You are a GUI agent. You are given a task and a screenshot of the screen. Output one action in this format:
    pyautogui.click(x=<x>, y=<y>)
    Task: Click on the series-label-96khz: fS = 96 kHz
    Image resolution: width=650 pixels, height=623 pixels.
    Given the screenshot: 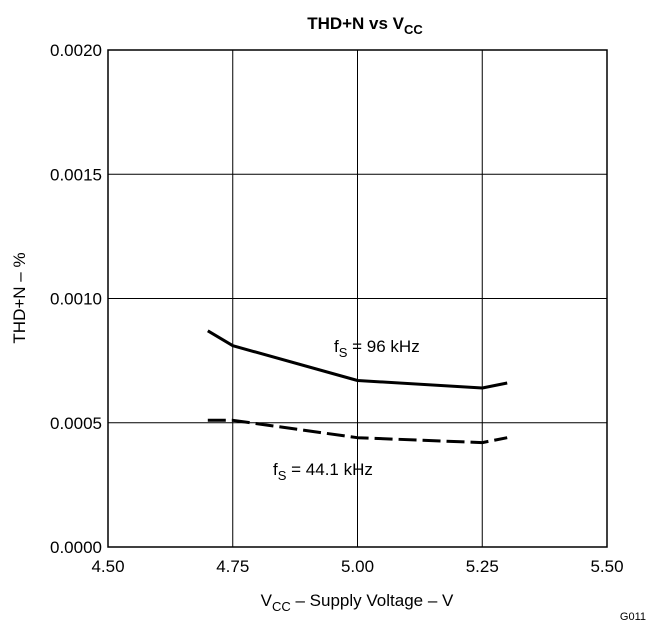 What is the action you would take?
    pyautogui.click(x=377, y=348)
    